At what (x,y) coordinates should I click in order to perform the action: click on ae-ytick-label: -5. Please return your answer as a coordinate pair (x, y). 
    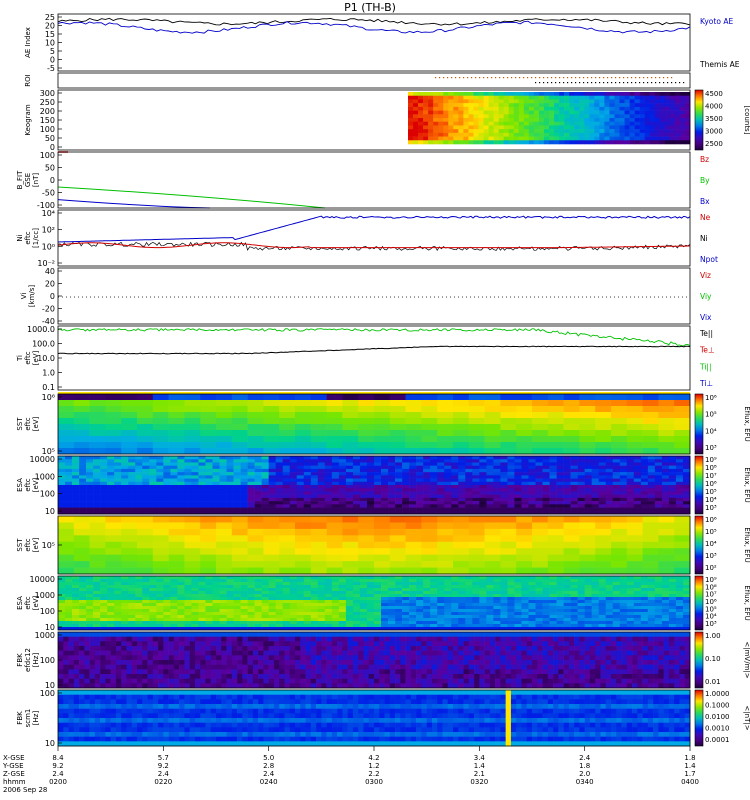
    Looking at the image, I should click on (51, 68).